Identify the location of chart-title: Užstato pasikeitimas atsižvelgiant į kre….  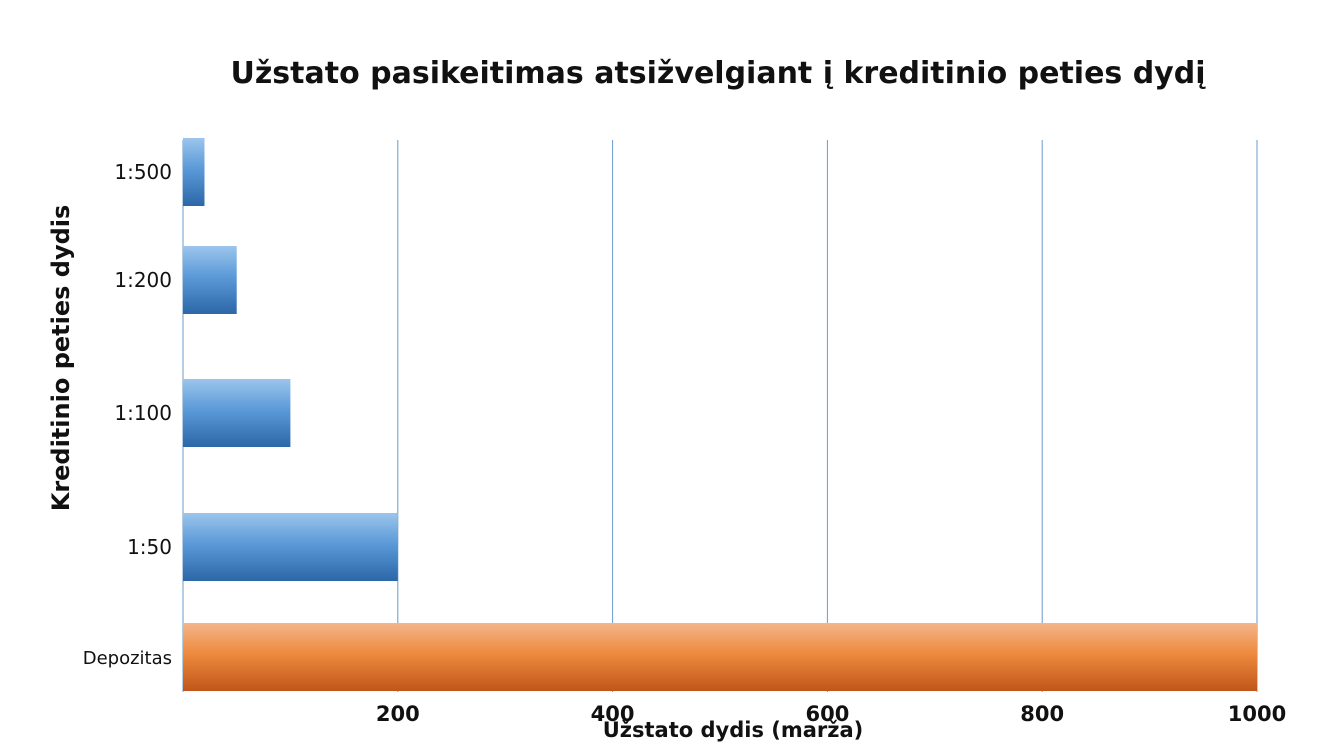
(718, 73).